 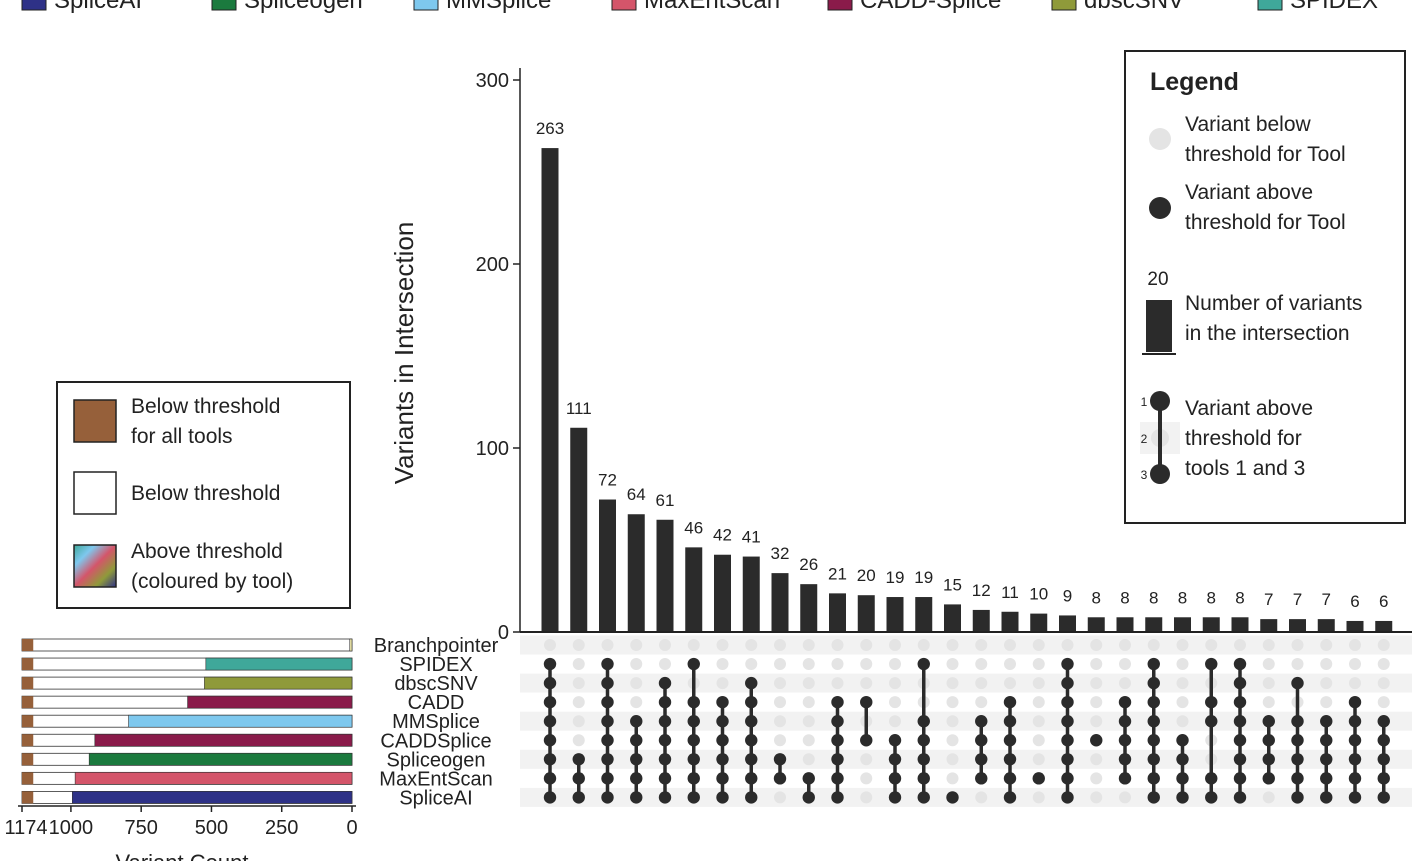 I want to click on intersection-bar-label-9: 26, so click(x=808, y=564).